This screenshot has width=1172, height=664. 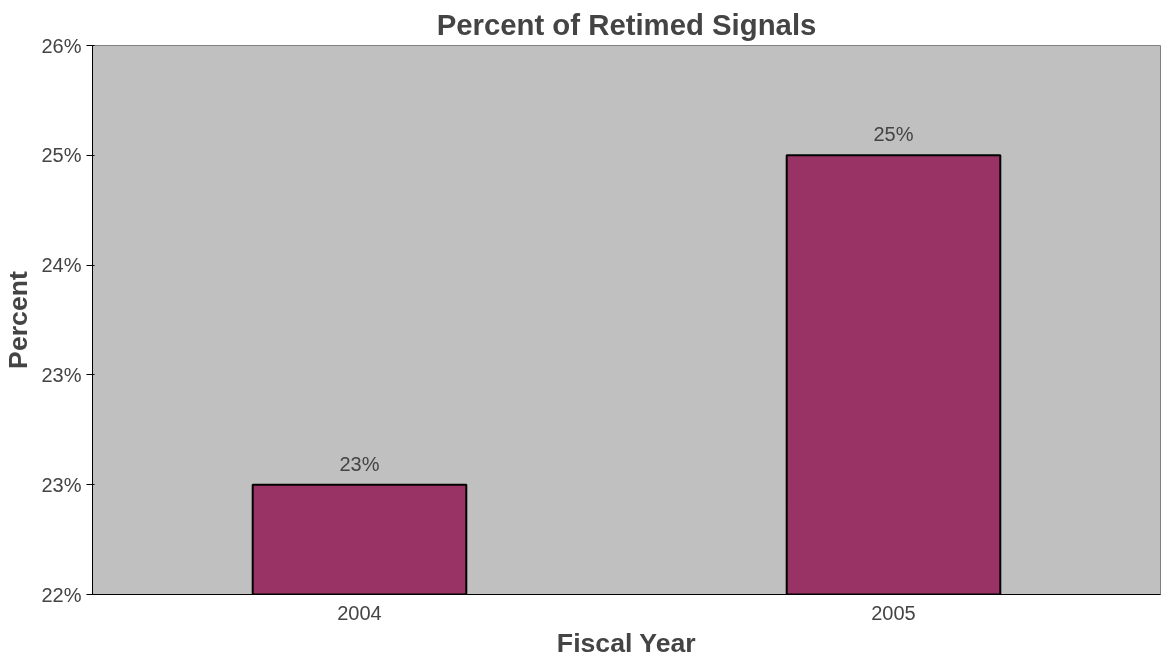 What do you see at coordinates (61, 155) in the screenshot?
I see `y-tick-label: 25%` at bounding box center [61, 155].